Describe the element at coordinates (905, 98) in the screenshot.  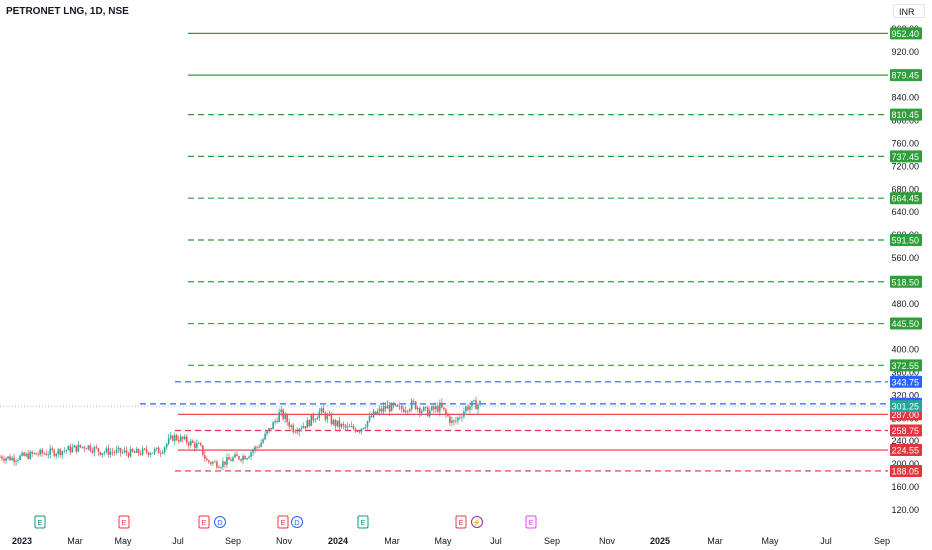
I see `y-tick-label: 840.00` at that location.